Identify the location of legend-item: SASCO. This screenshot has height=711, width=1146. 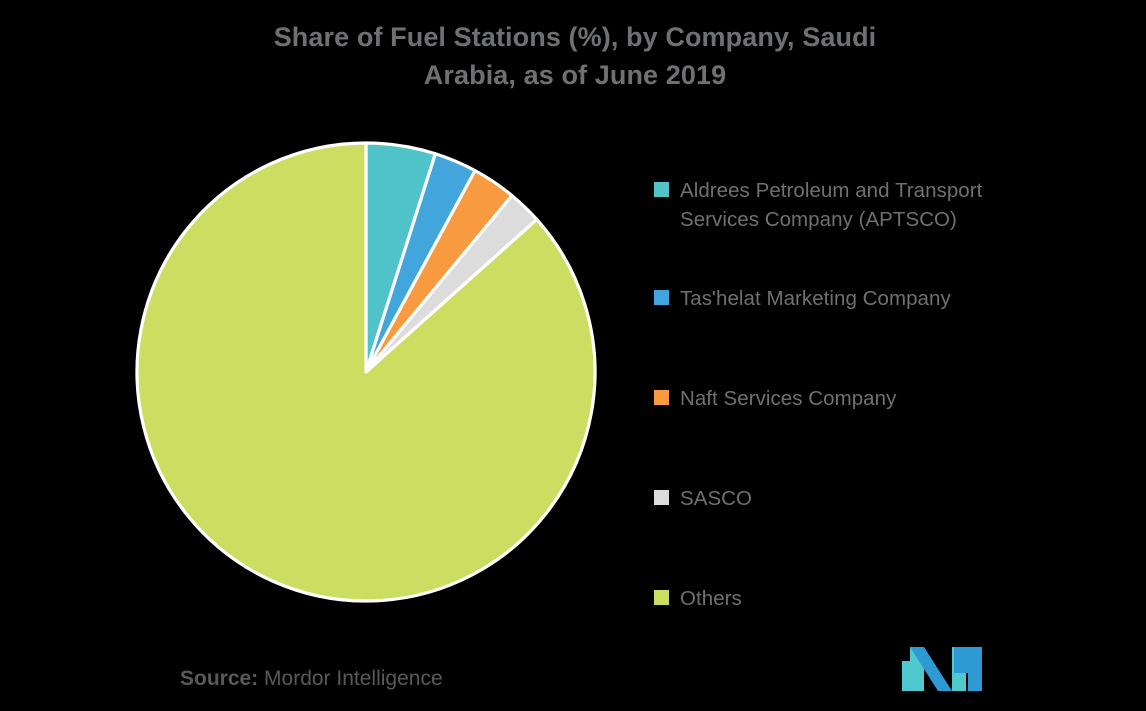
(884, 498).